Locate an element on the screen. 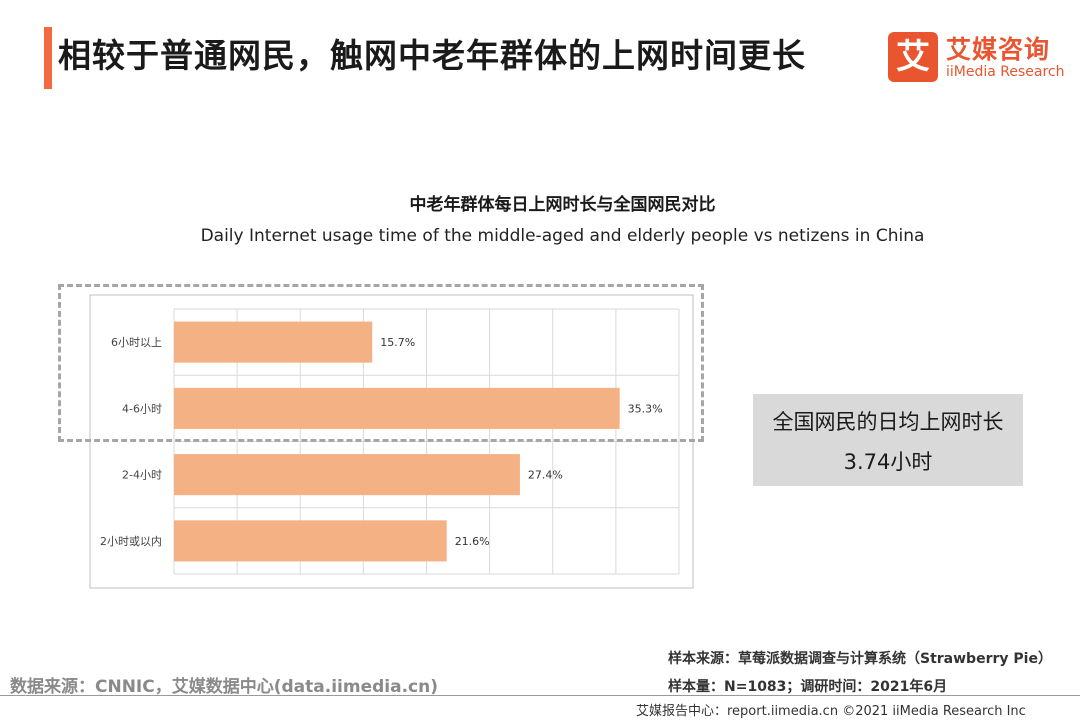 The image size is (1080, 720). category-label: 2-4小时 is located at coordinates (142, 475).